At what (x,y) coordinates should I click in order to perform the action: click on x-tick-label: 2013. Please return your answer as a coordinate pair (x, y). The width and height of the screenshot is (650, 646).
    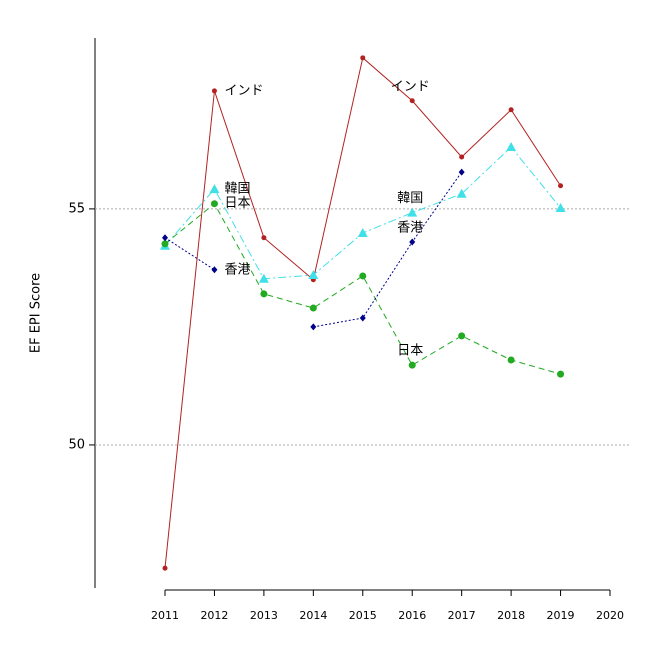
    Looking at the image, I should click on (264, 615).